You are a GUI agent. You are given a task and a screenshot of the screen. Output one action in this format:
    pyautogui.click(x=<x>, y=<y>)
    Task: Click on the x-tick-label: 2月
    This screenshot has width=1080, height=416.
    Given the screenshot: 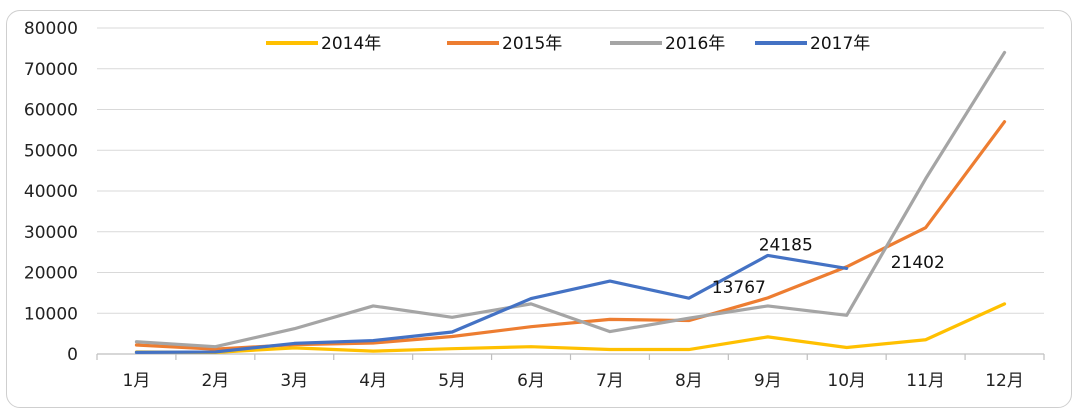 What is the action you would take?
    pyautogui.click(x=215, y=381)
    